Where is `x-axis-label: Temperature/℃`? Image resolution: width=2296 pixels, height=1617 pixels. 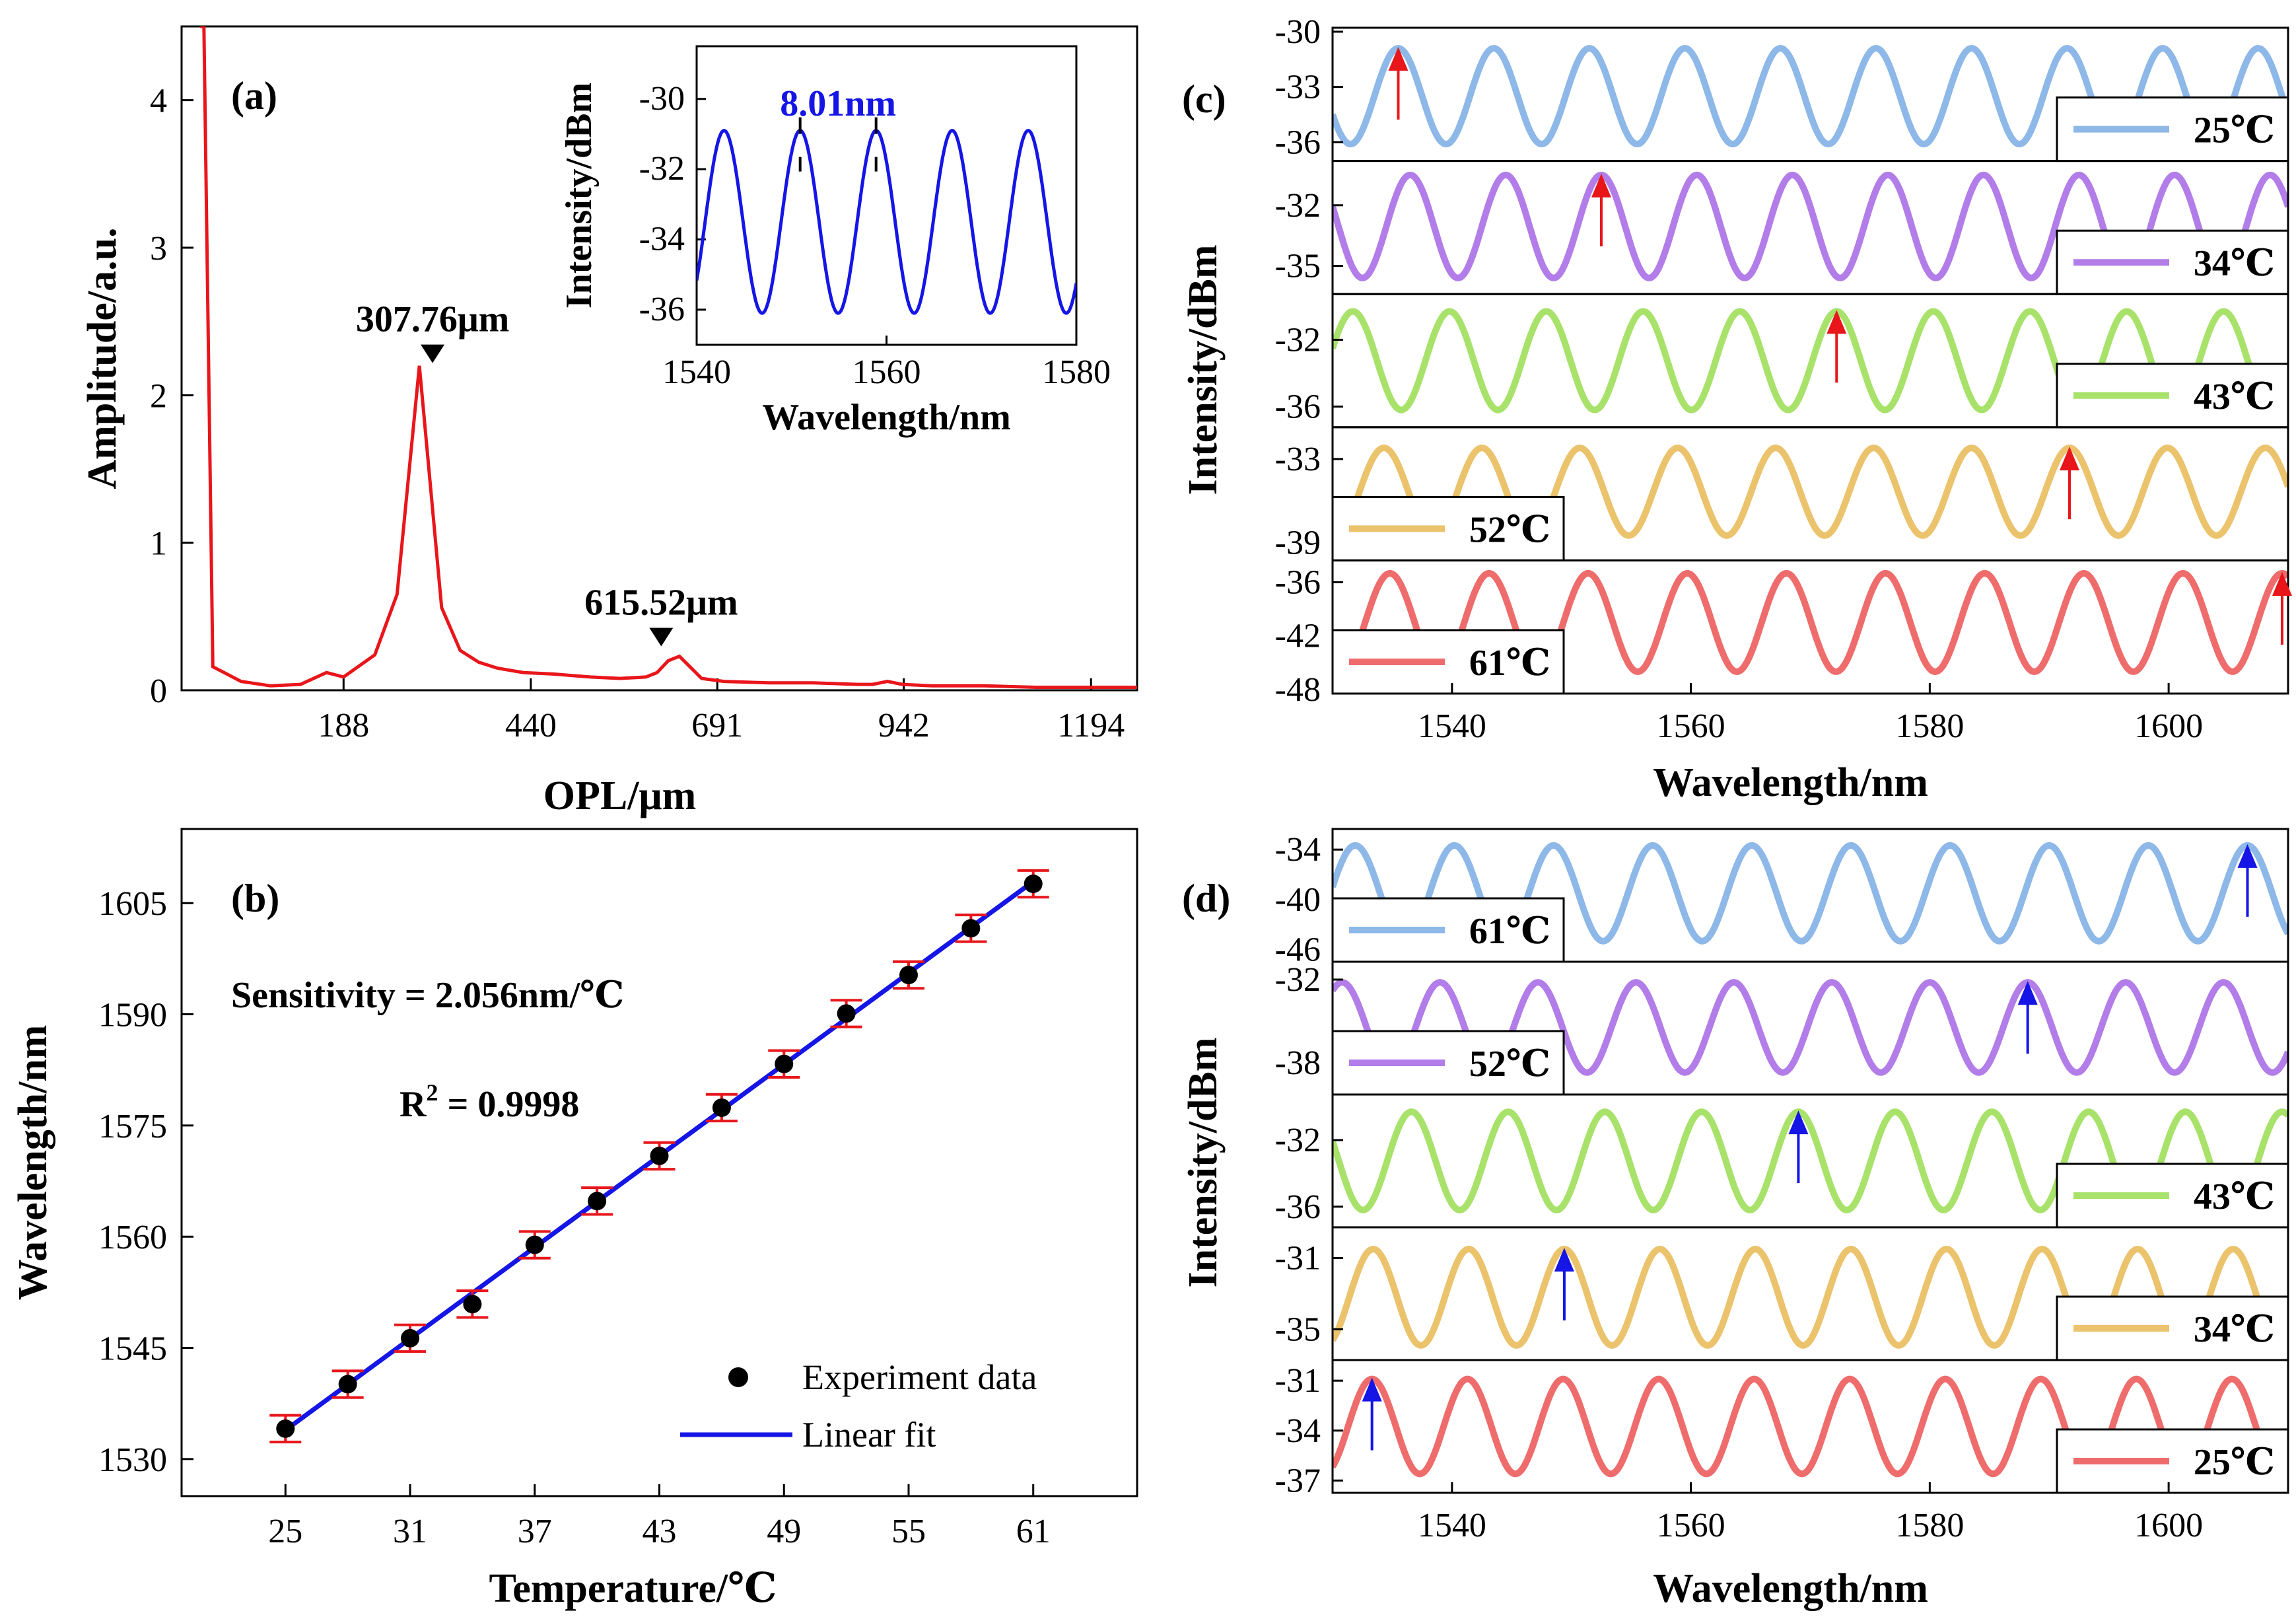 x-axis-label: Temperature/℃ is located at coordinates (633, 1588).